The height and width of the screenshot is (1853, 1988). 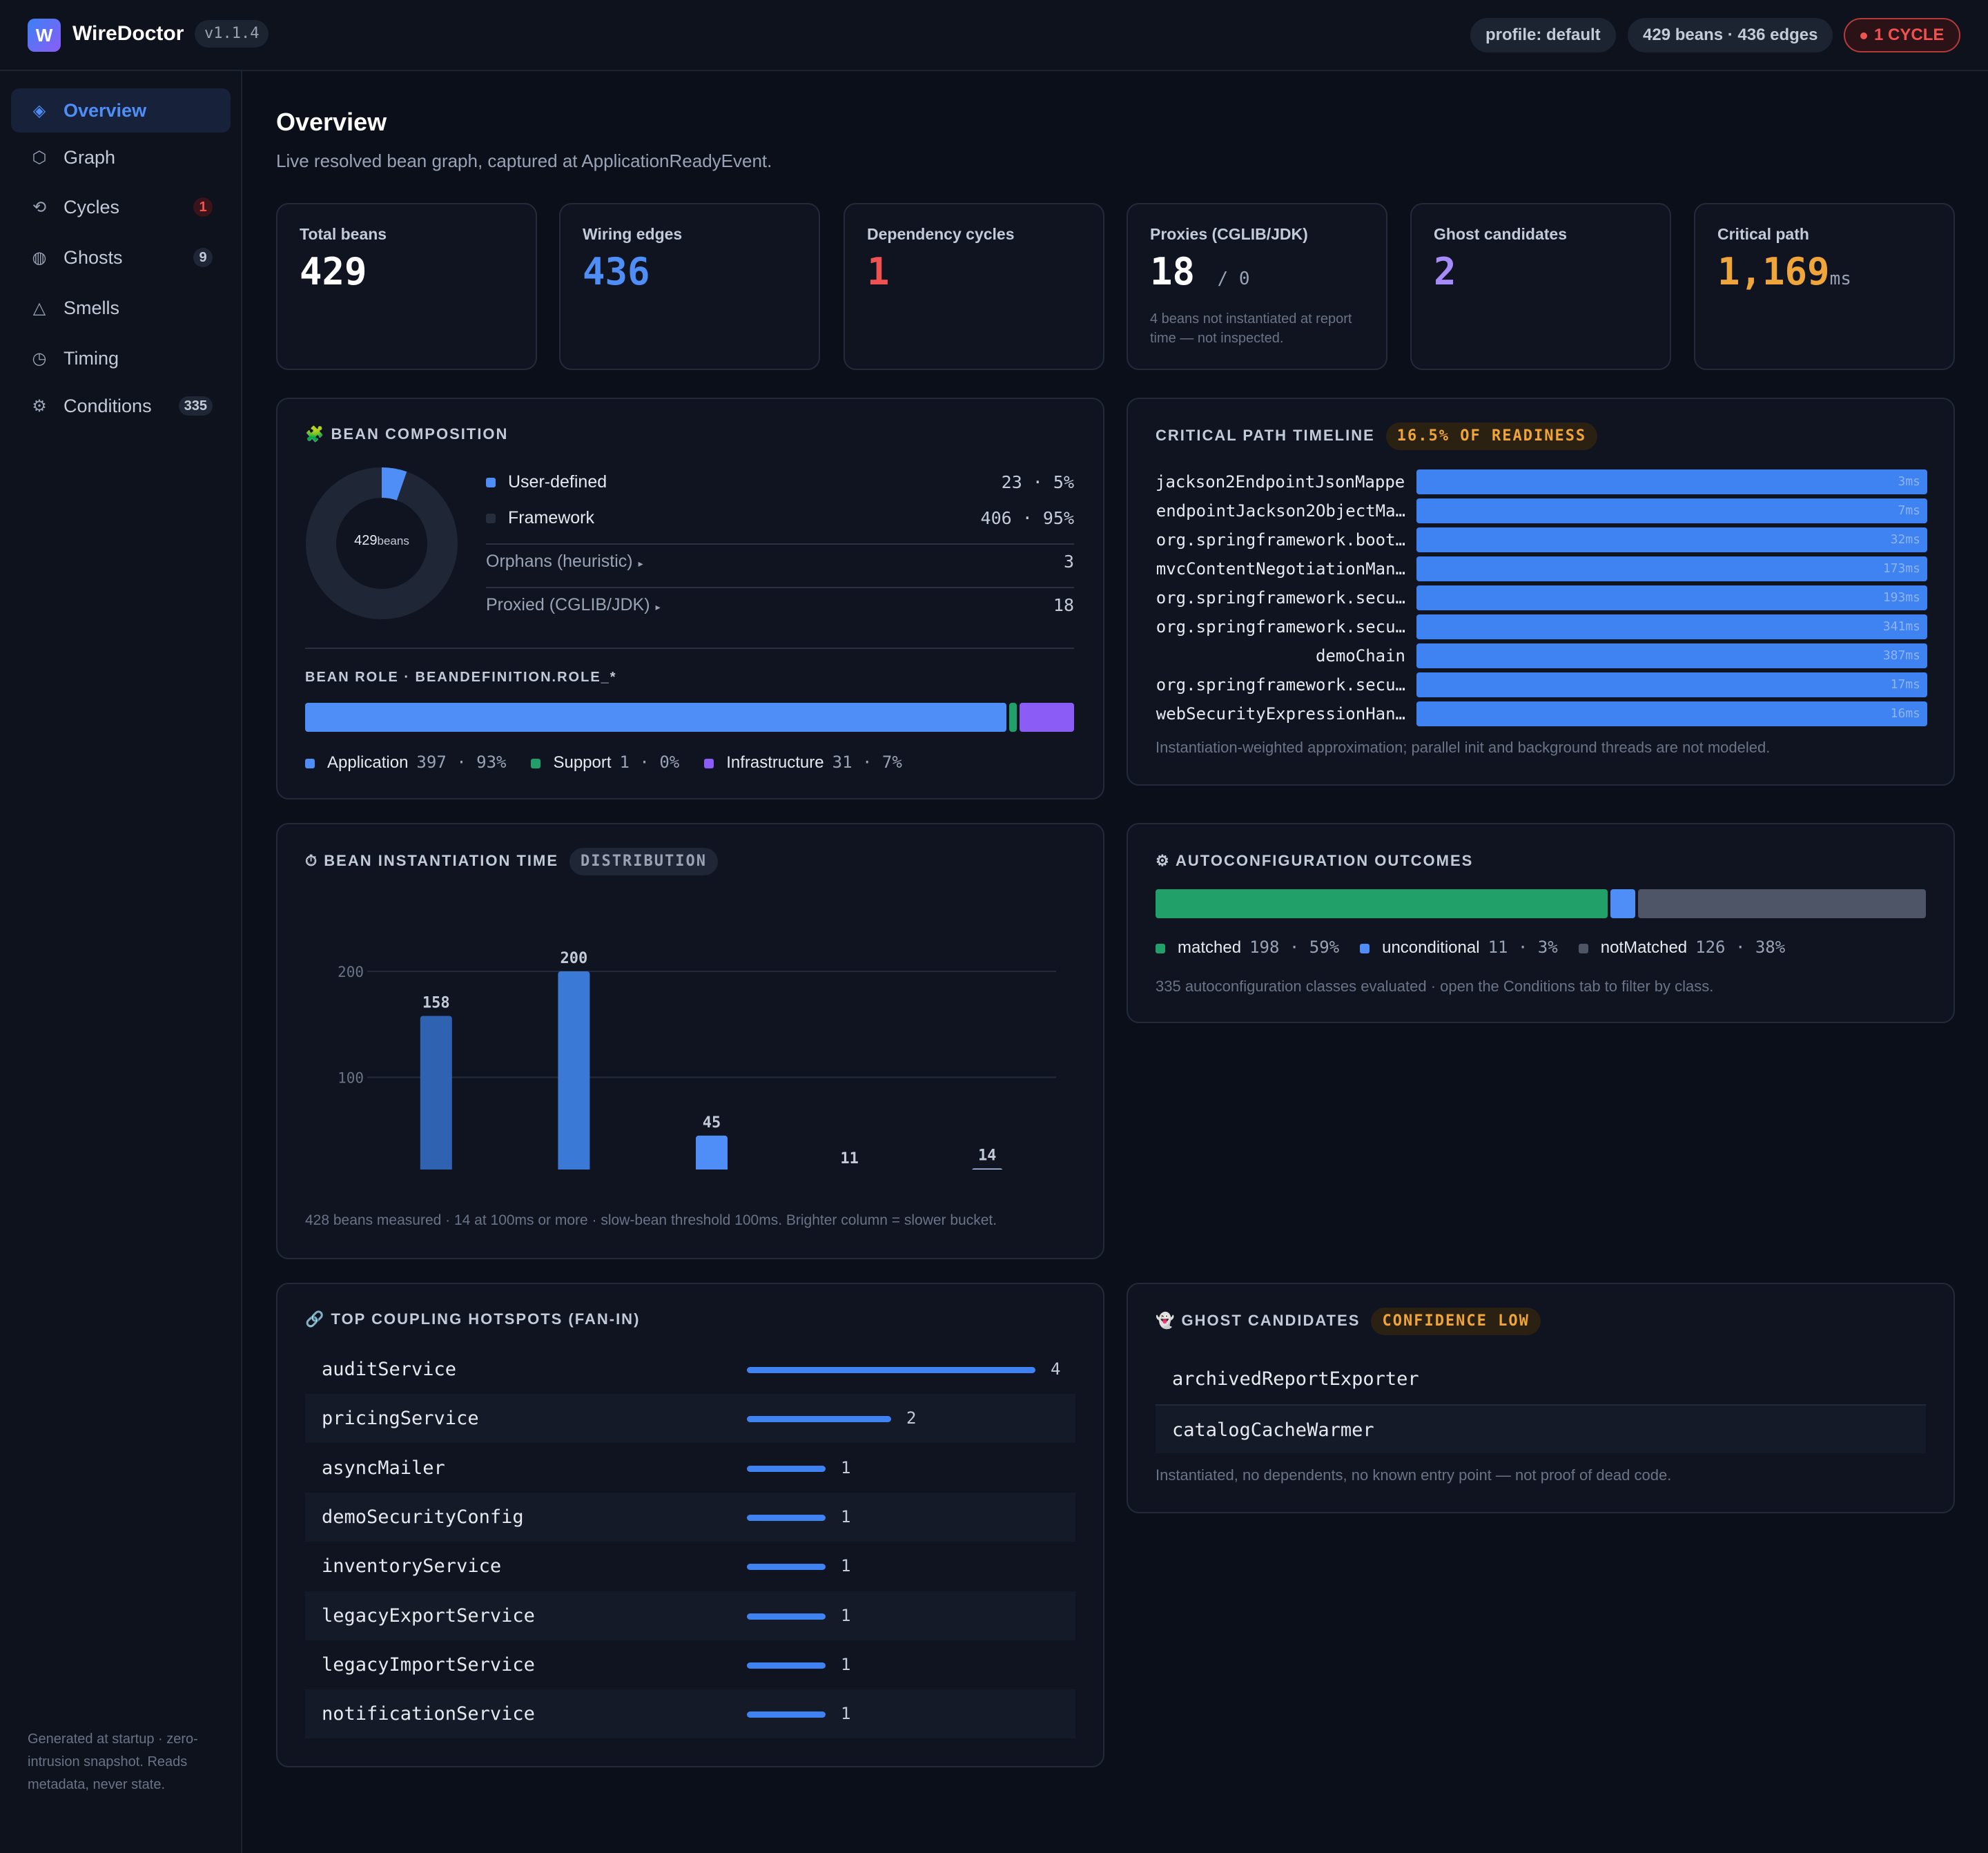 I want to click on role-value: 31 · 7%, so click(x=867, y=763).